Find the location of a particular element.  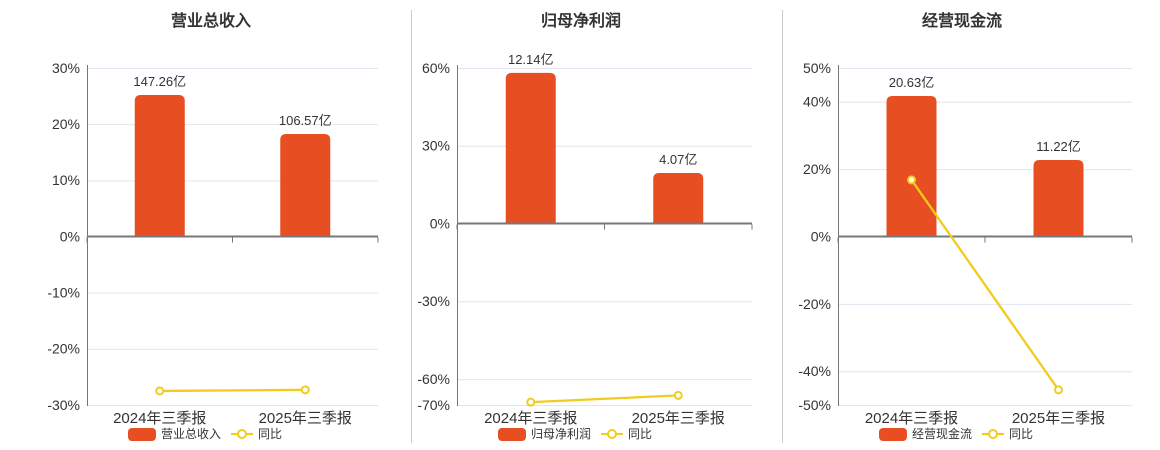

chart-title-operating-cash-flow: 经营现金流 is located at coordinates (962, 21).